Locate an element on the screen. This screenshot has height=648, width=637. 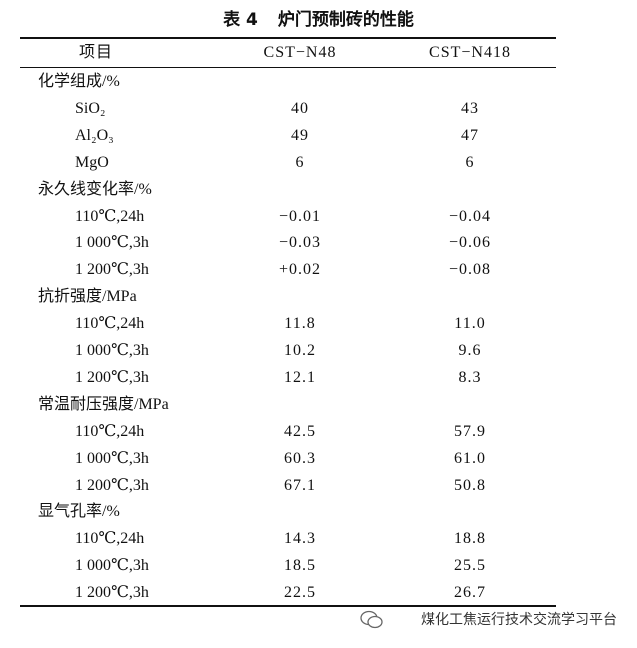
bottom-rule is located at coordinates (288, 606).